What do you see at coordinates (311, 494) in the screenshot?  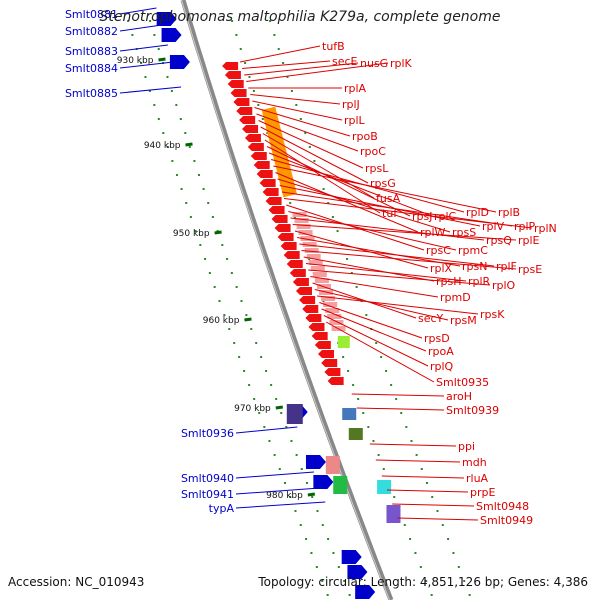 I see `scale-tick` at bounding box center [311, 494].